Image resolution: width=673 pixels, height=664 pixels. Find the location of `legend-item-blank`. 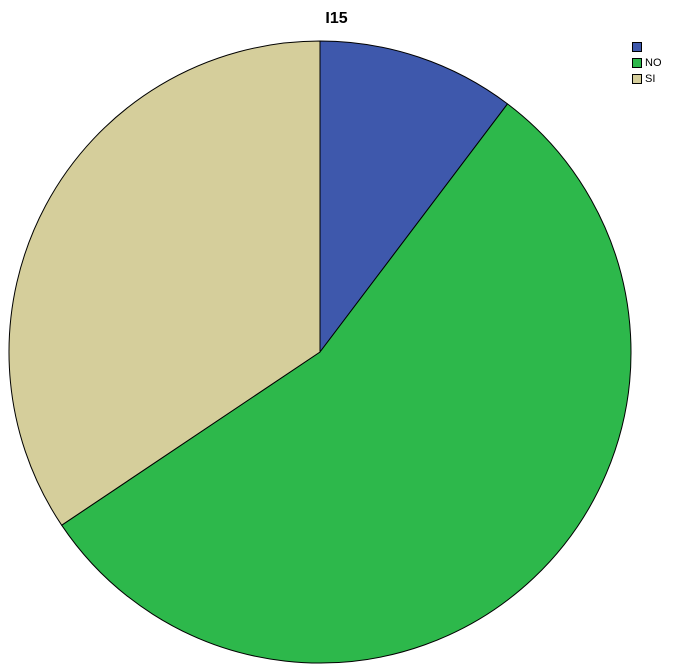

legend-item-blank is located at coordinates (647, 47).